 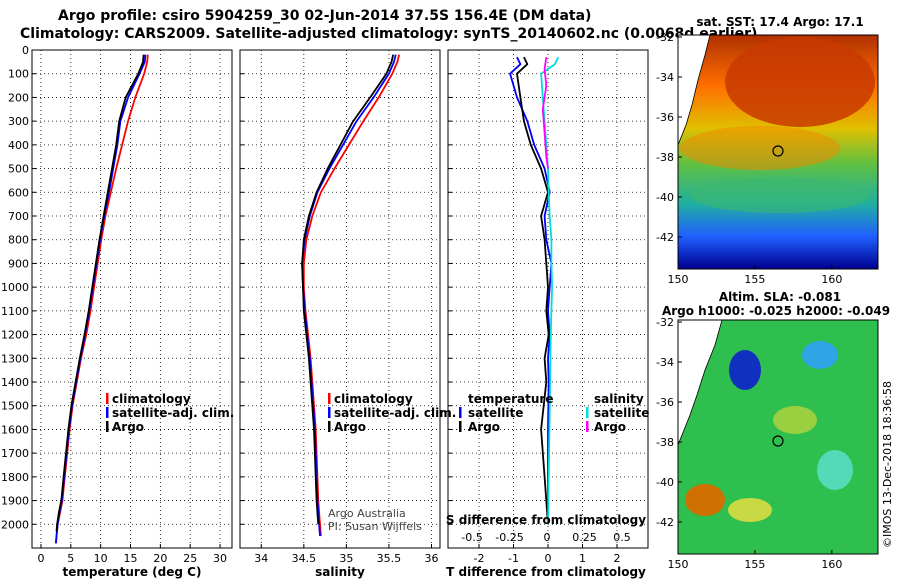 What do you see at coordinates (665, 442) in the screenshot?
I see `map-y-tick-label: -38` at bounding box center [665, 442].